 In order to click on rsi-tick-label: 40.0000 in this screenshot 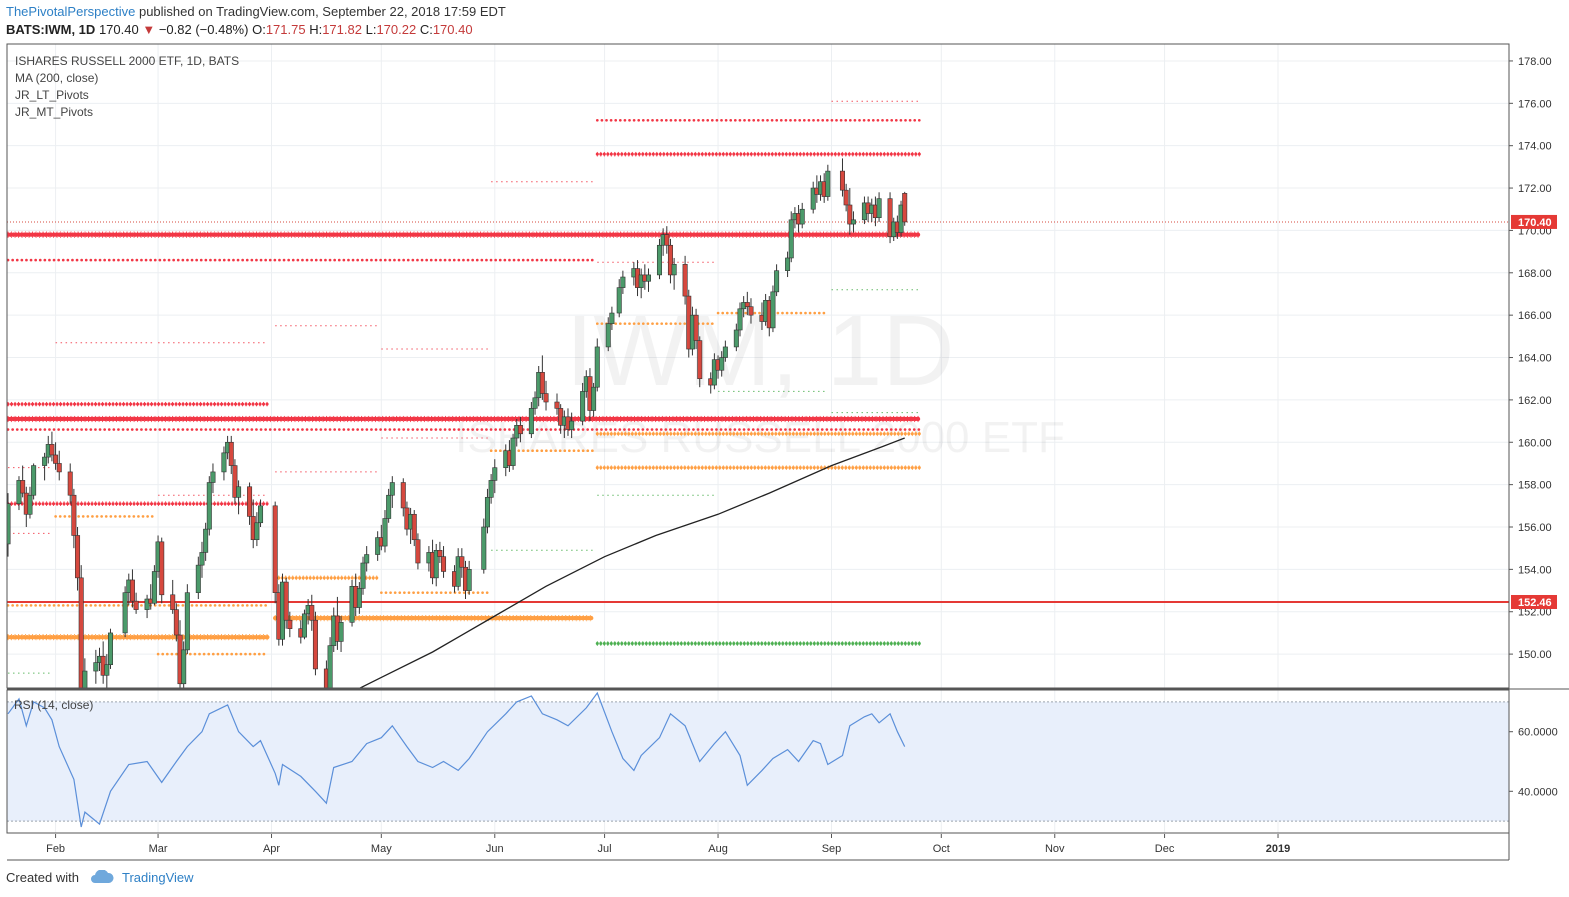, I will do `click(1538, 792)`.